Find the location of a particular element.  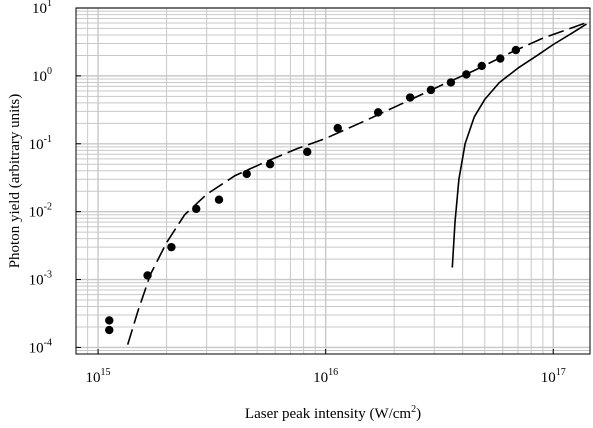

y-tick-label: 10¹ is located at coordinates (42, 8).